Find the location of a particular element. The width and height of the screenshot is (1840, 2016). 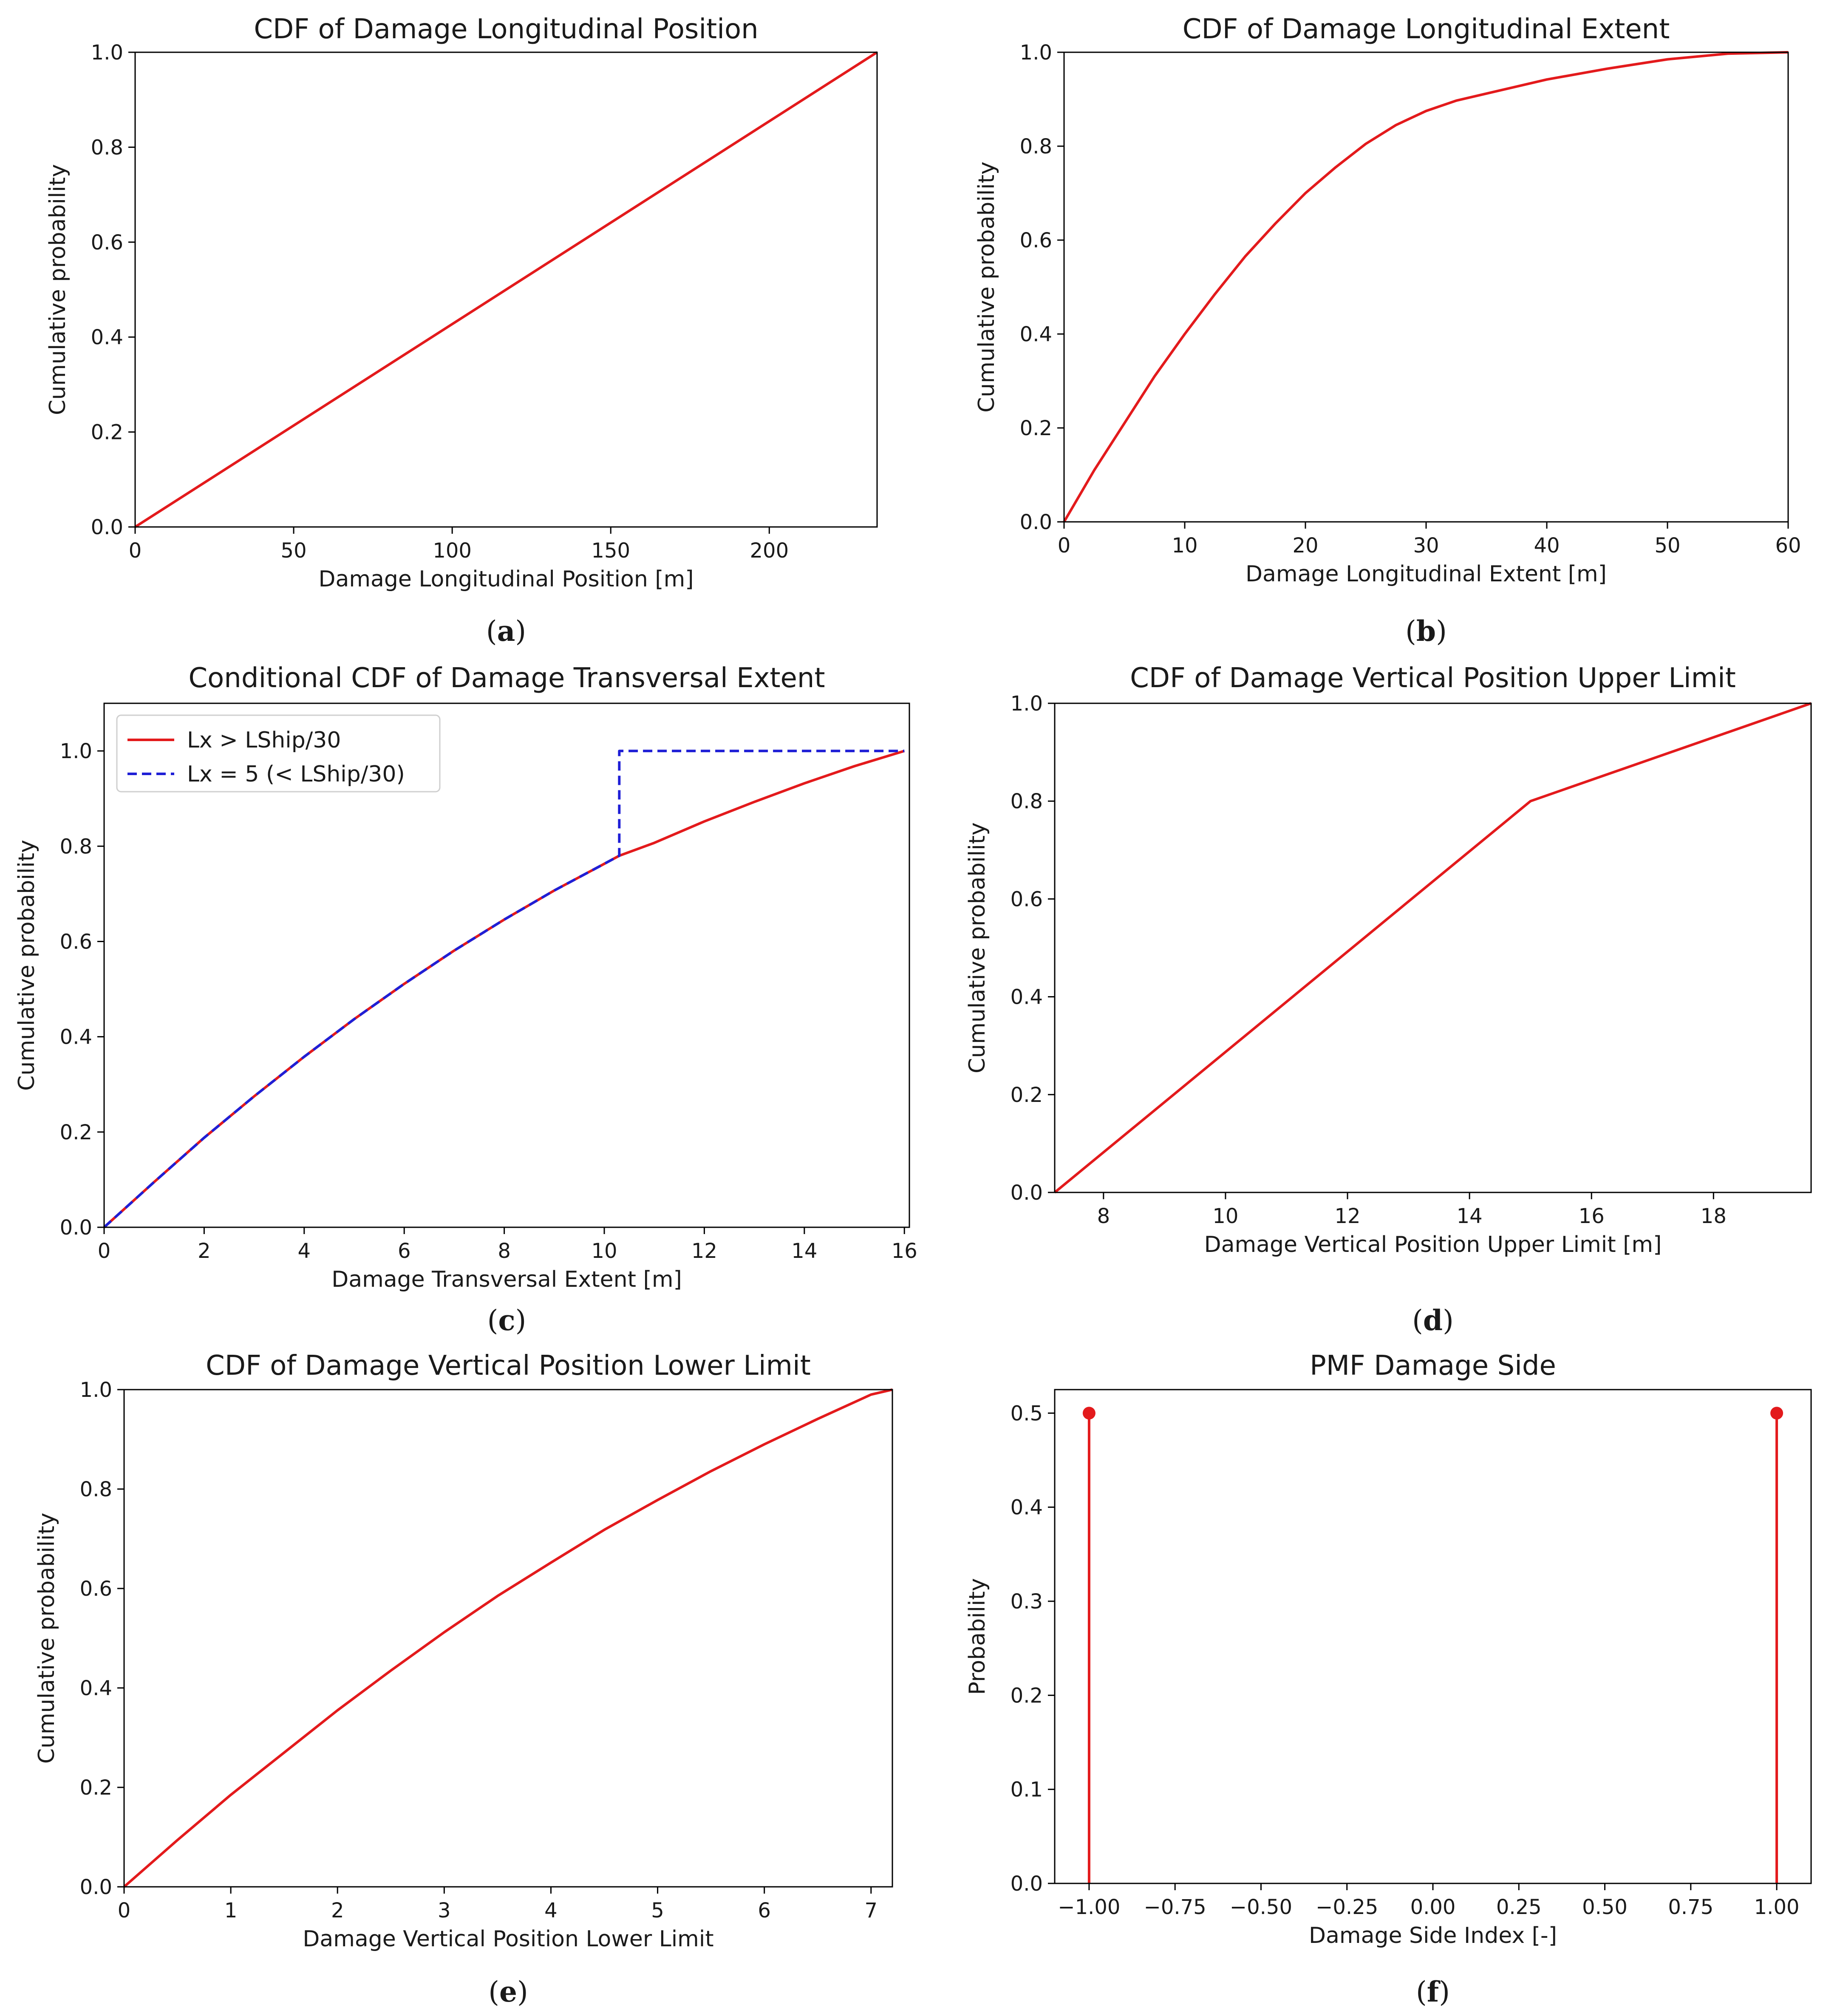

x-tick-label: 0.75 is located at coordinates (1690, 1907).